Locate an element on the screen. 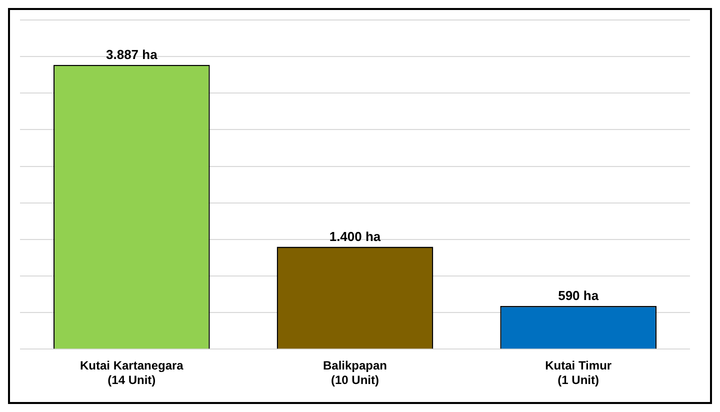 The height and width of the screenshot is (412, 720). data-label: 590 ha is located at coordinates (579, 296).